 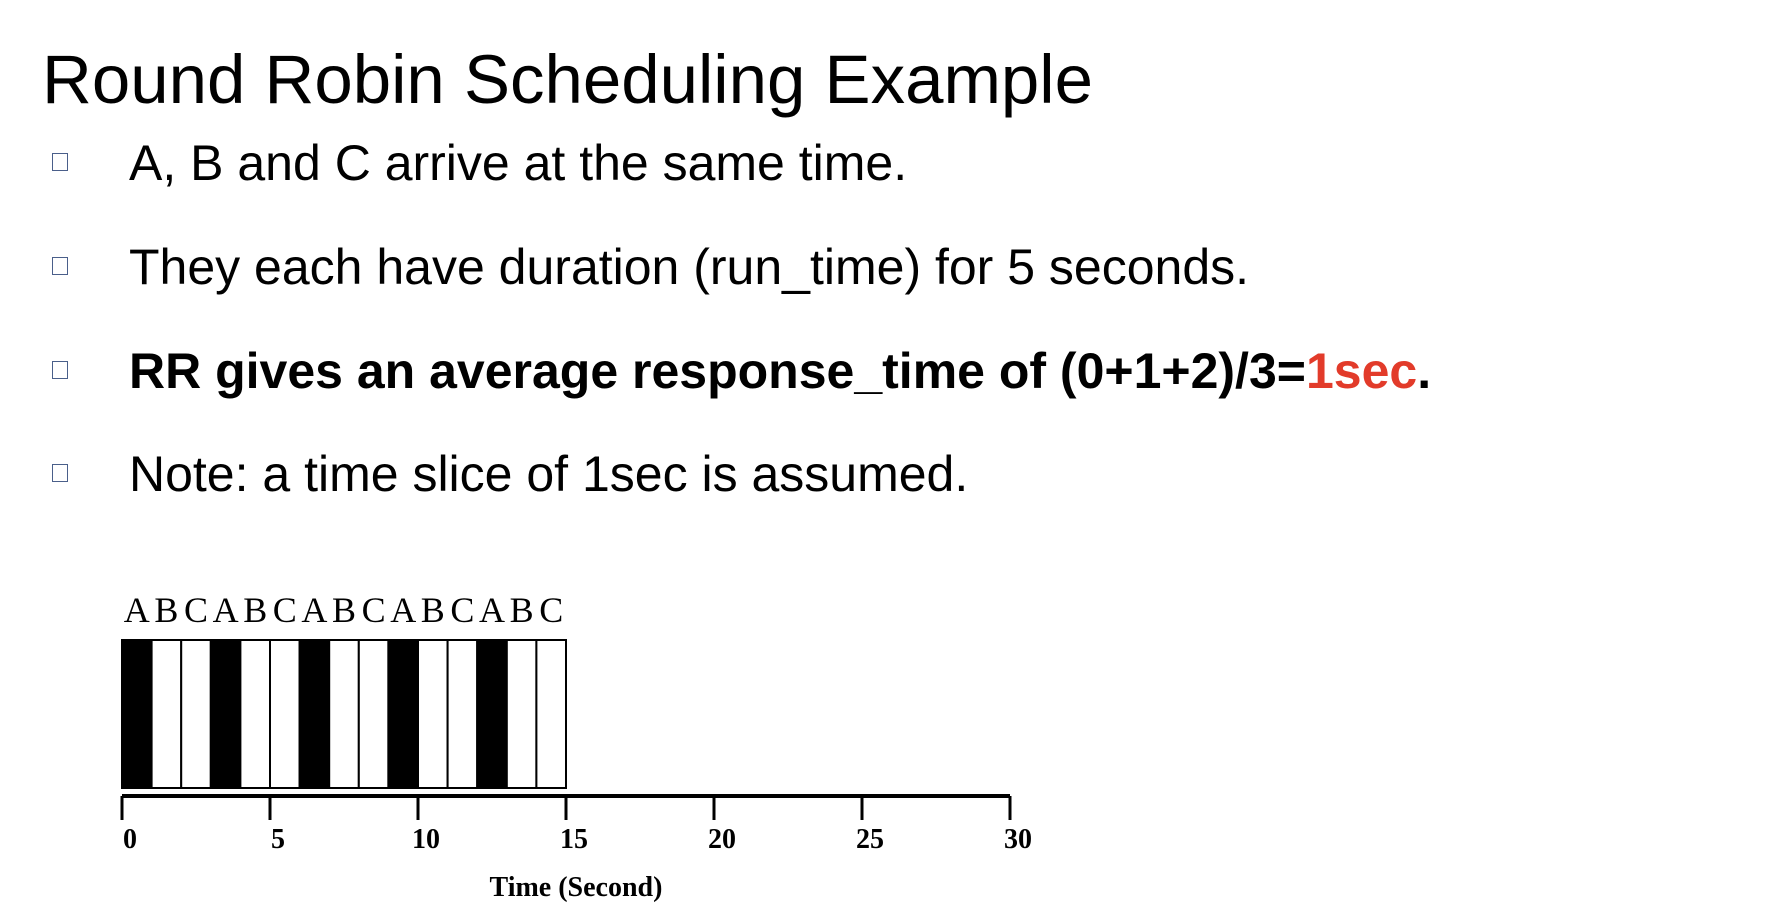 I want to click on x-tick-label: 0, so click(x=130, y=839).